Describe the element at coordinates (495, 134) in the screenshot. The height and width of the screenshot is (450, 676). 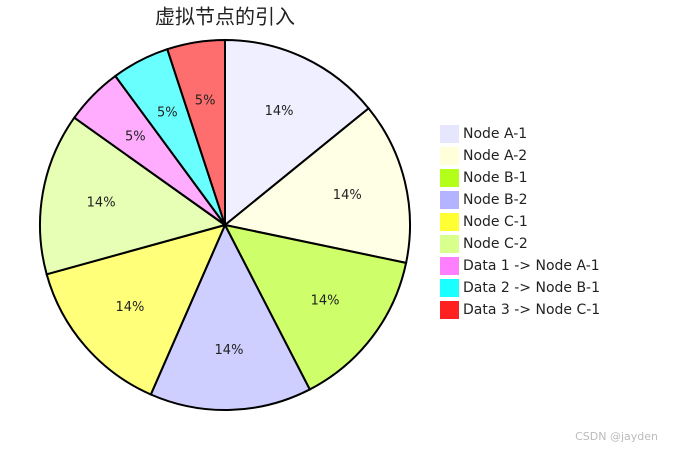
I see `legend-label: Node A-1` at that location.